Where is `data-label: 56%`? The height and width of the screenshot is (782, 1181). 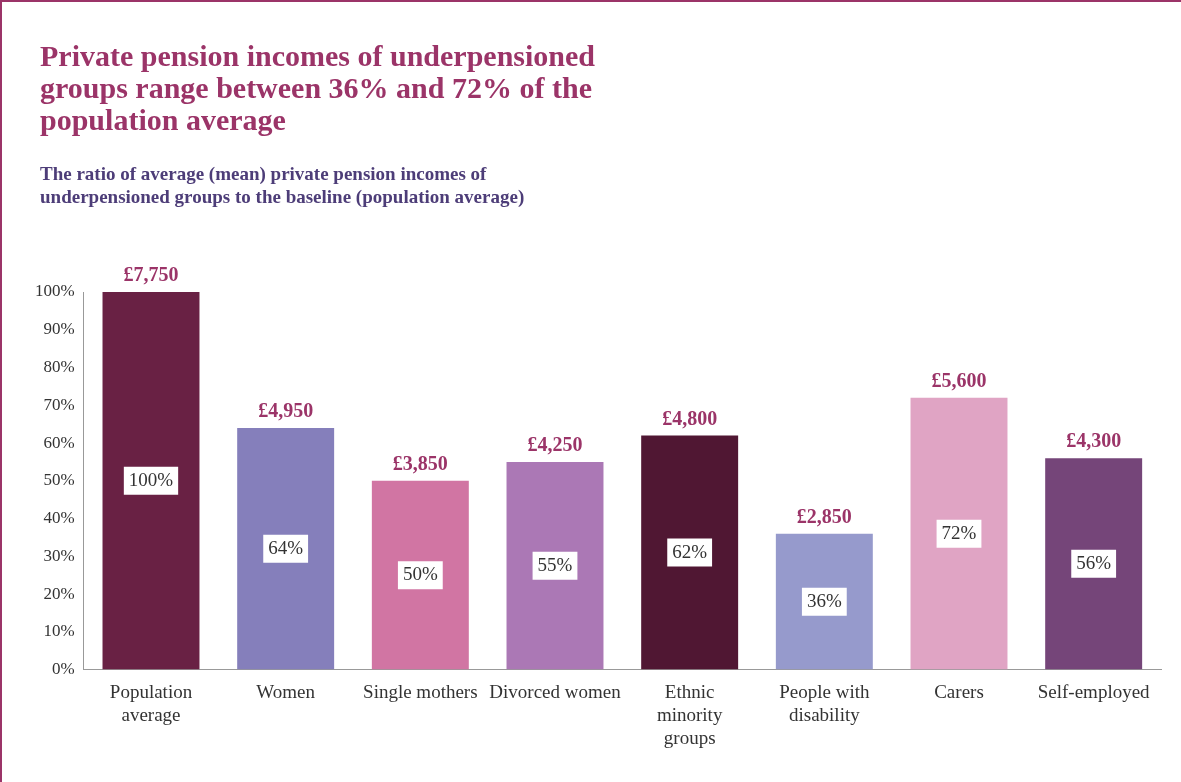
data-label: 56% is located at coordinates (1094, 562).